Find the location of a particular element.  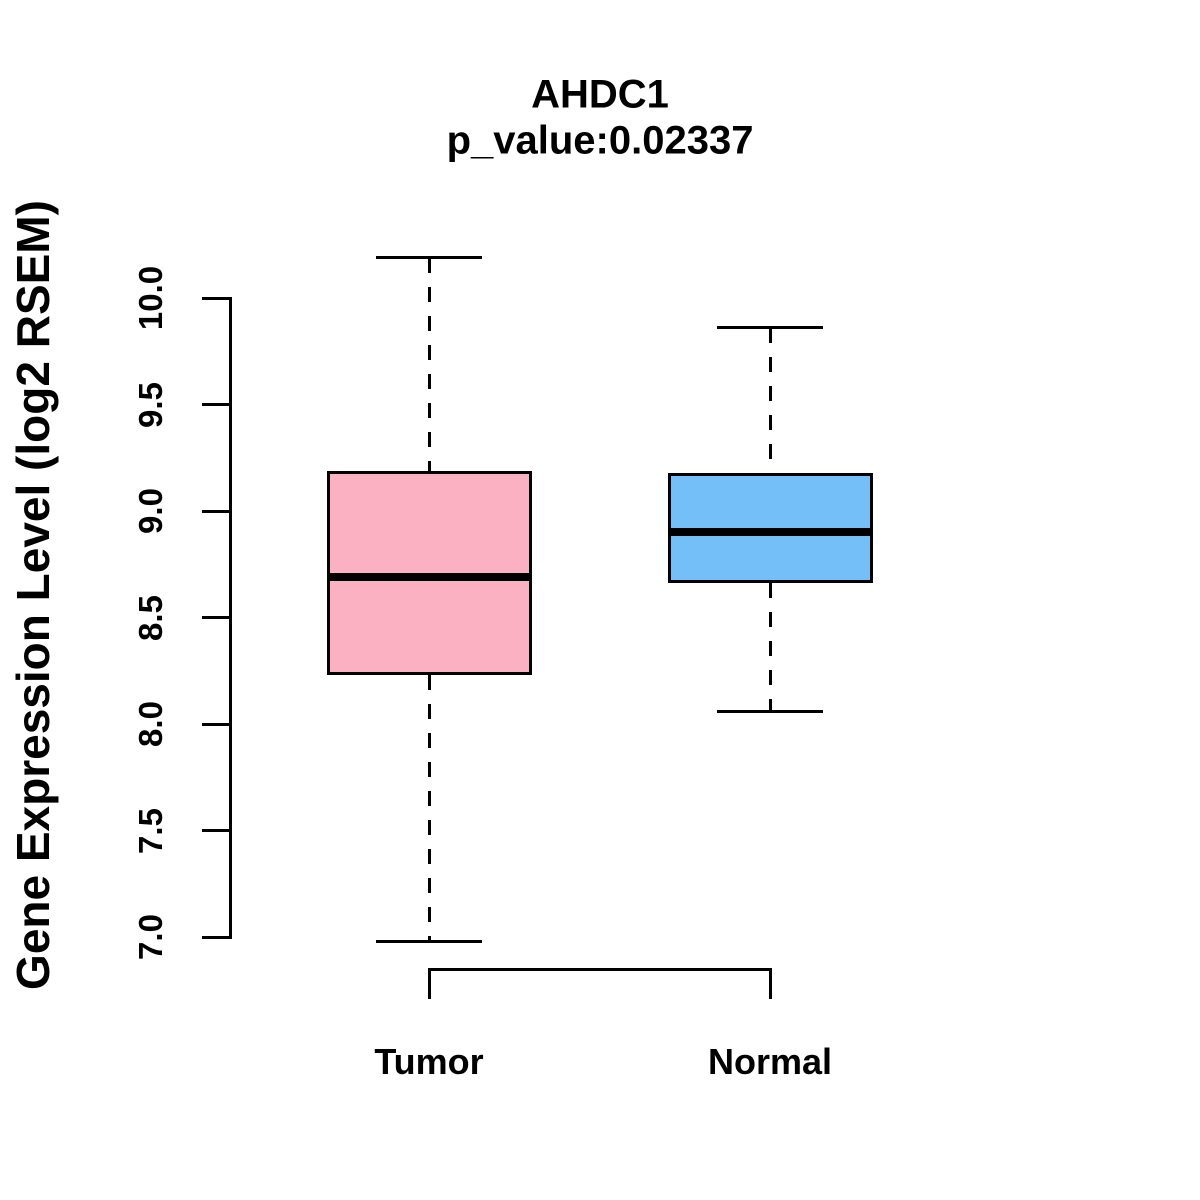

whisker-cap-lower-tumor is located at coordinates (429, 941).